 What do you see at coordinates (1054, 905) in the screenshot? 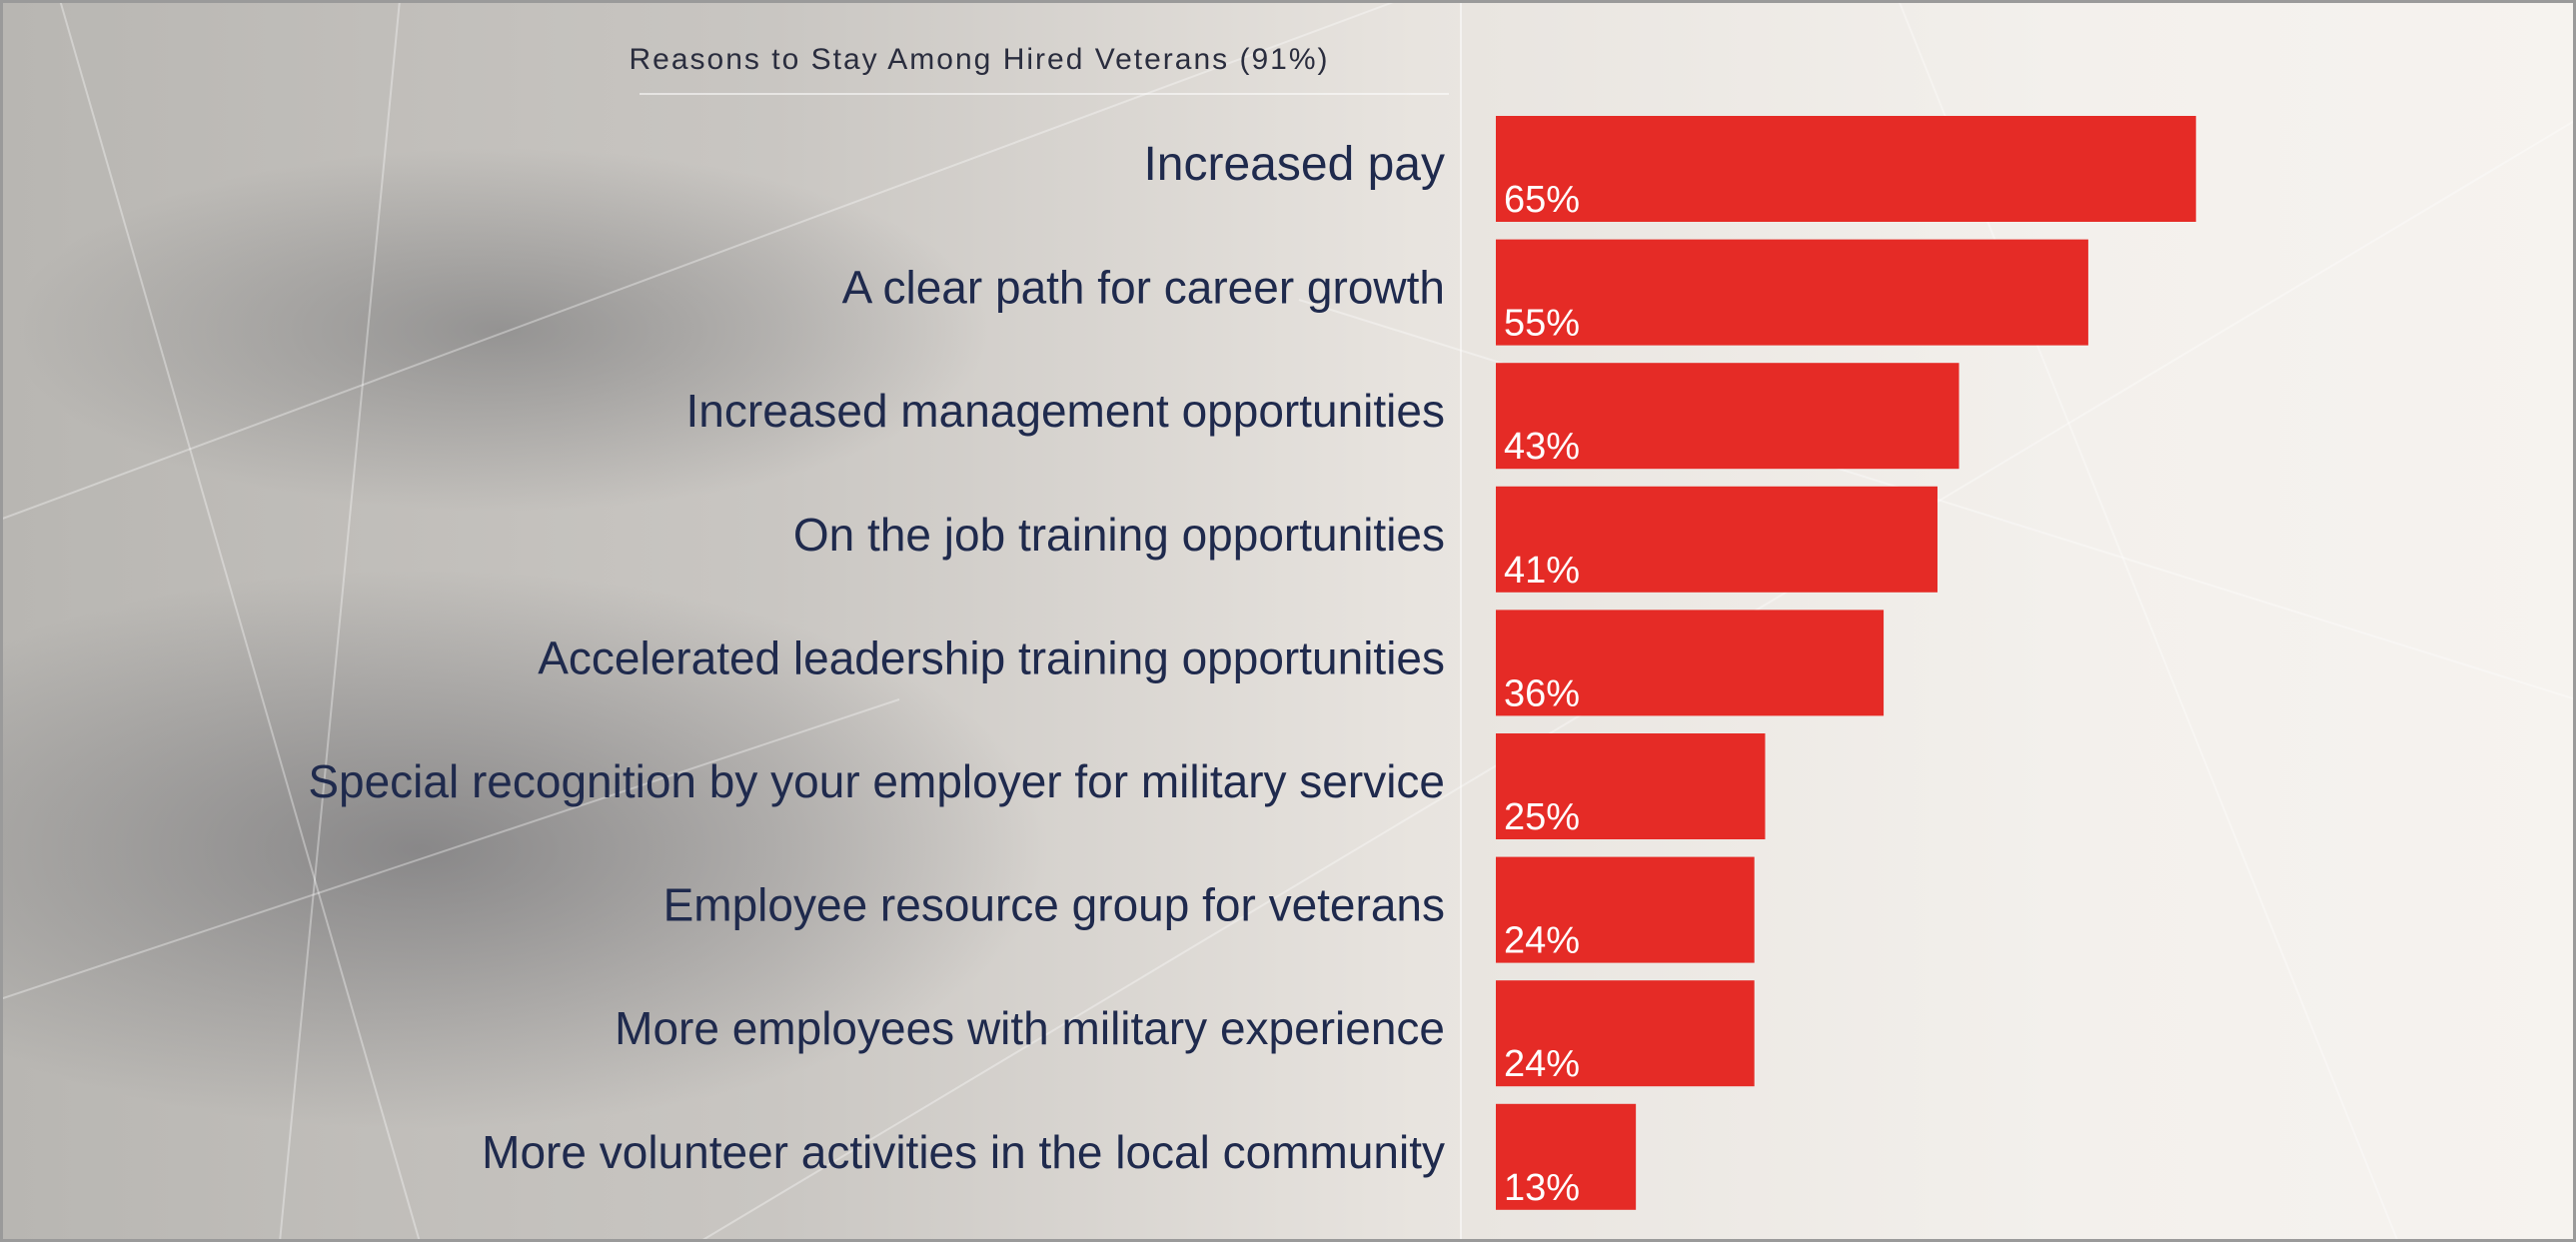
I see `category-label-7: Employee resource group for veterans` at bounding box center [1054, 905].